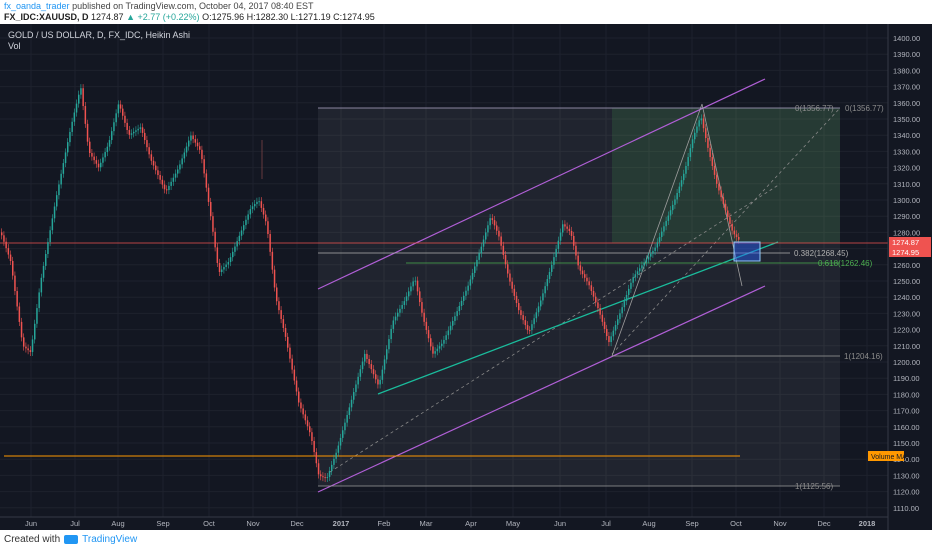 This screenshot has width=932, height=550. Describe the element at coordinates (288, 17) in the screenshot. I see `ohlc-values: O:1275.96 H:1282.30 L:1271.19 C:1274.95` at that location.